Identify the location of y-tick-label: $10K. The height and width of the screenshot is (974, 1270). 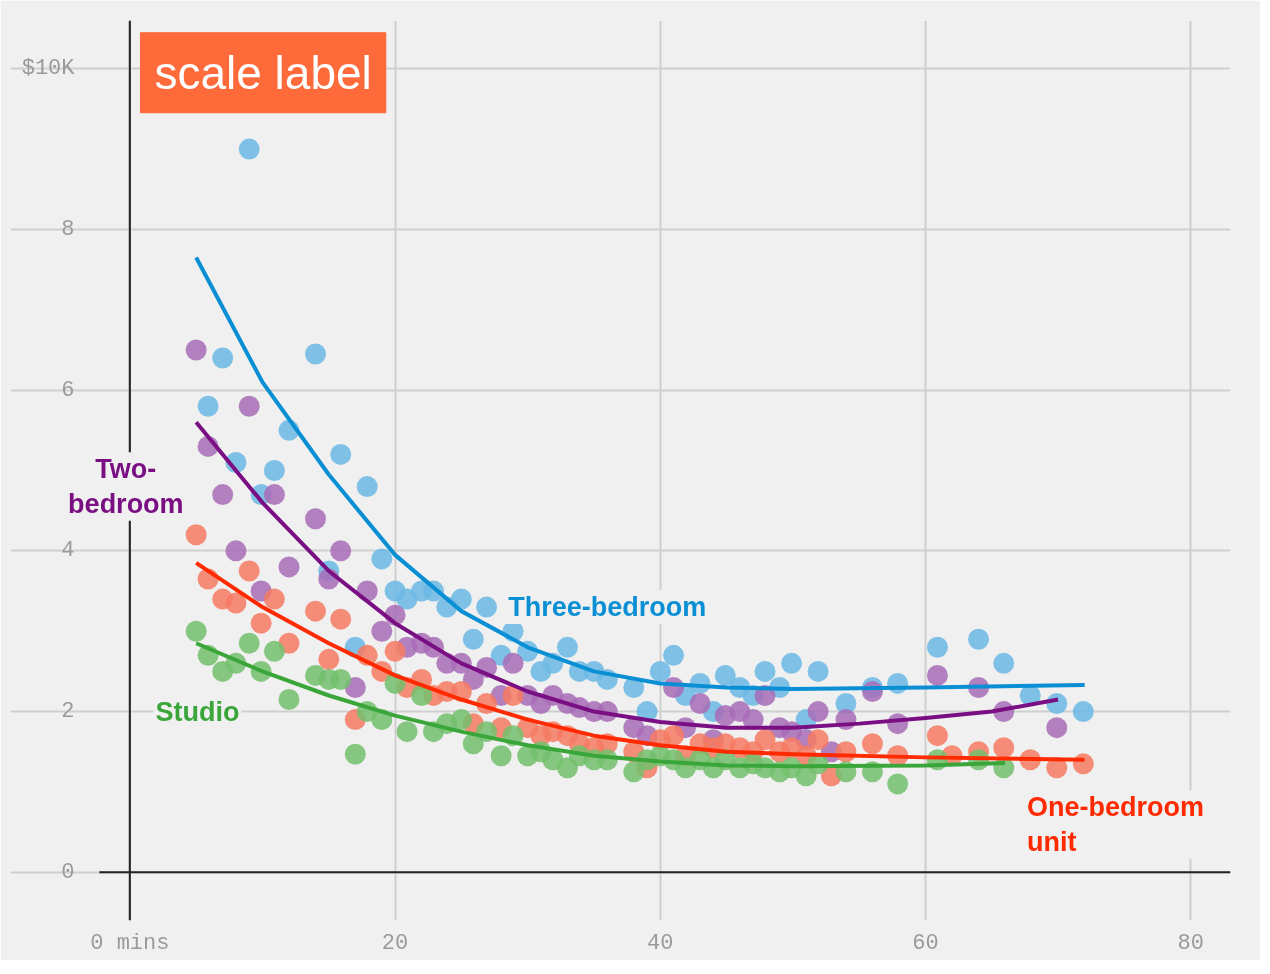
(48, 69).